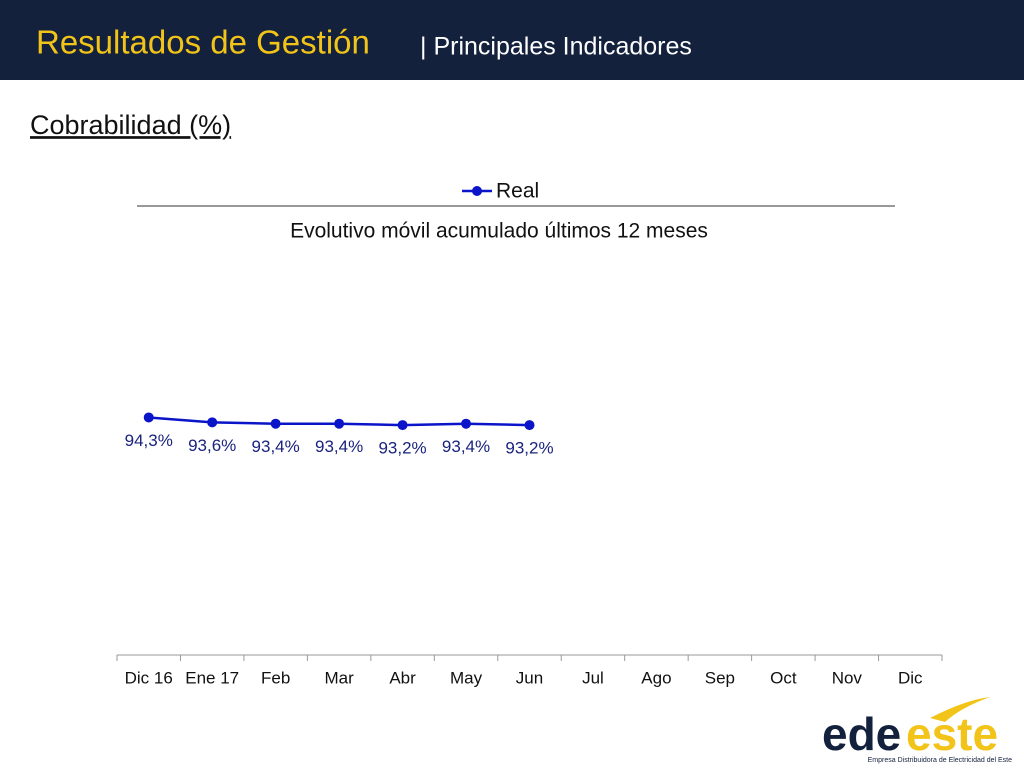 This screenshot has width=1024, height=768. Describe the element at coordinates (130, 125) in the screenshot. I see `section-title: Cobrabilidad (%)` at that location.